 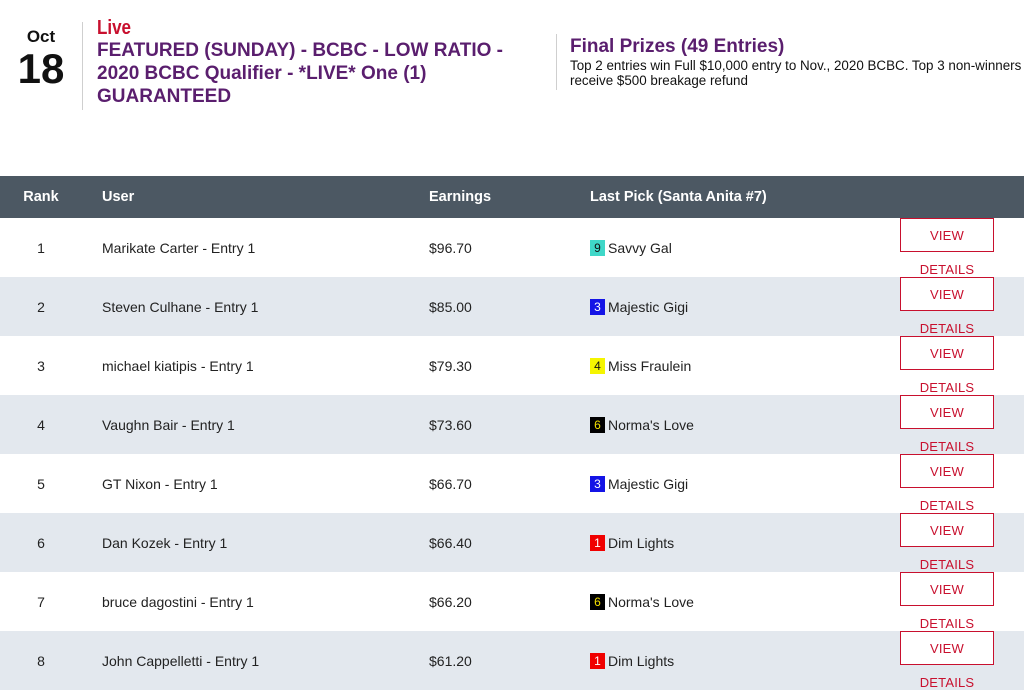 What do you see at coordinates (41, 306) in the screenshot?
I see `row-rank: 2` at bounding box center [41, 306].